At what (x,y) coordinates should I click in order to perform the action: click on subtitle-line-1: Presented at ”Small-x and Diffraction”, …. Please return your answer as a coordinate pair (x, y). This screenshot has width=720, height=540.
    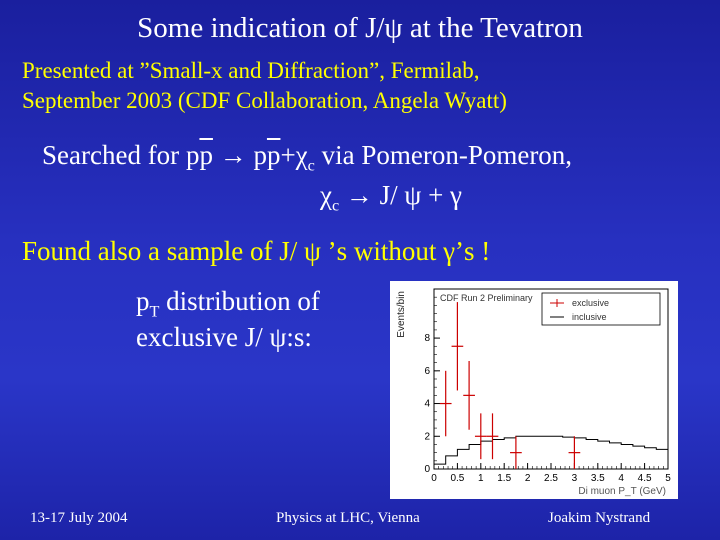
    Looking at the image, I should click on (251, 70).